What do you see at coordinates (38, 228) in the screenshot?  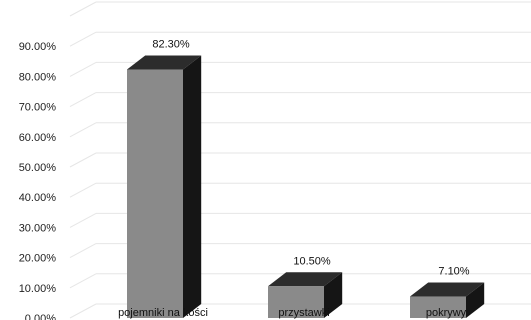 I see `y-tick-label: 30.00%` at bounding box center [38, 228].